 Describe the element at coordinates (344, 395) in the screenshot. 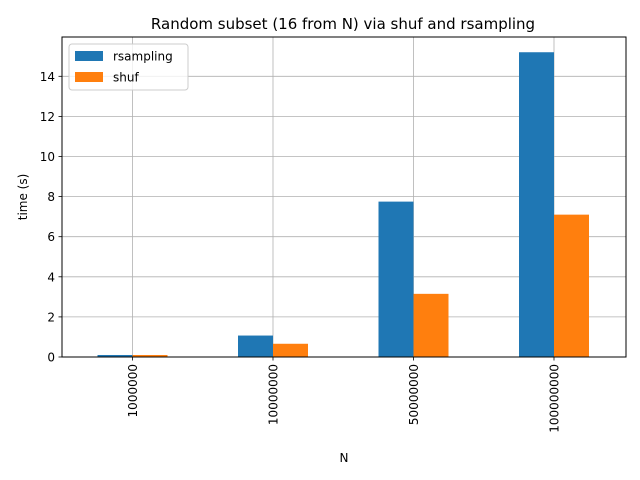

I see `x-axis-ticks: 1000000 10000000 50000000 100000000` at that location.